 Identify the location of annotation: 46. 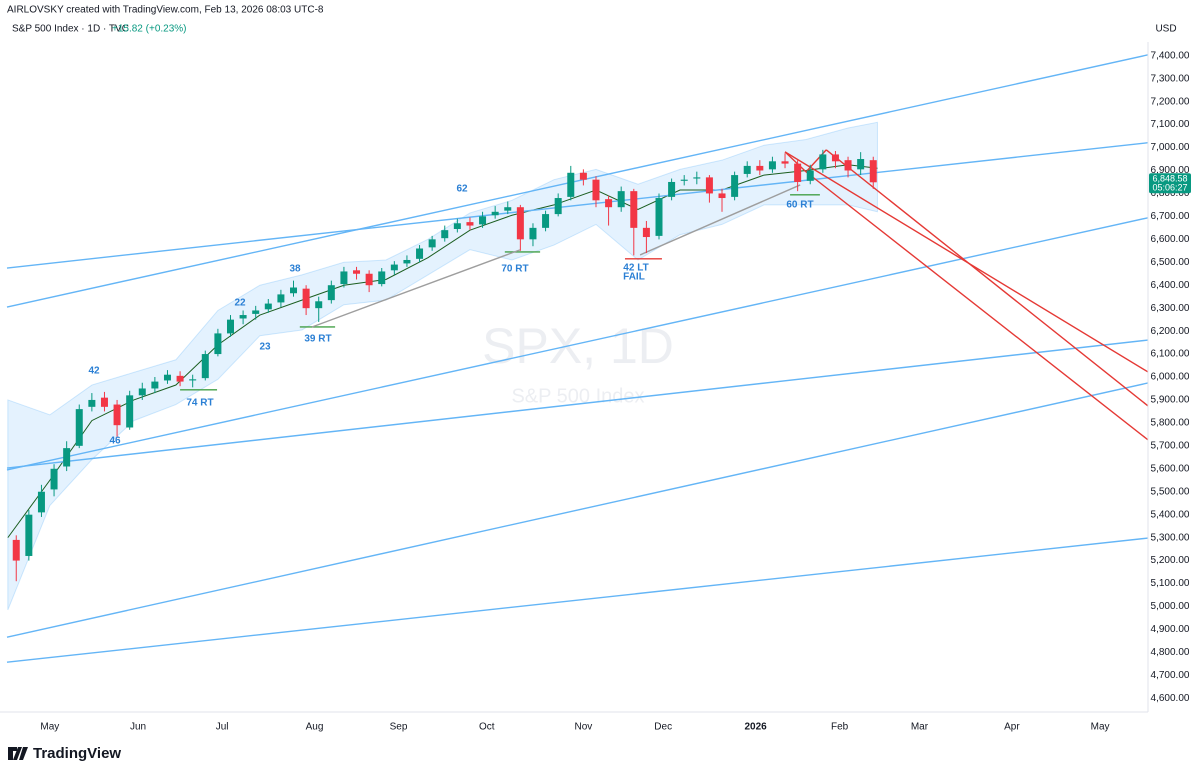
(115, 441).